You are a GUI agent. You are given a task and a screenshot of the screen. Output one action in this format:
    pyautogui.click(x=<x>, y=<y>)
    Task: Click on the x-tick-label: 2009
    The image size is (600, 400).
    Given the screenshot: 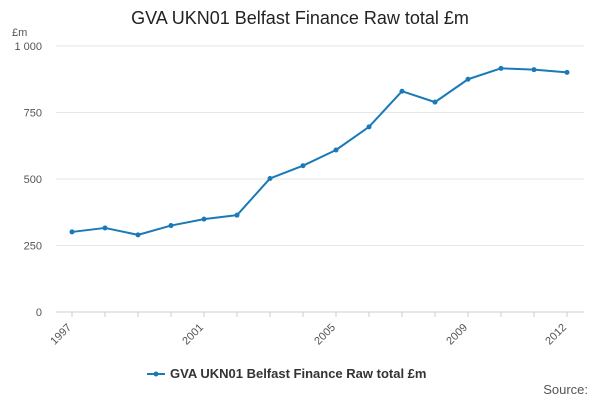 What is the action you would take?
    pyautogui.click(x=457, y=335)
    